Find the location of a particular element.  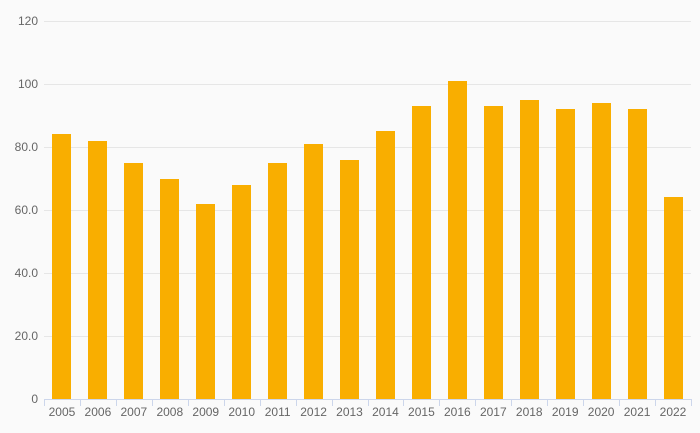

bar-2009 is located at coordinates (206, 301).